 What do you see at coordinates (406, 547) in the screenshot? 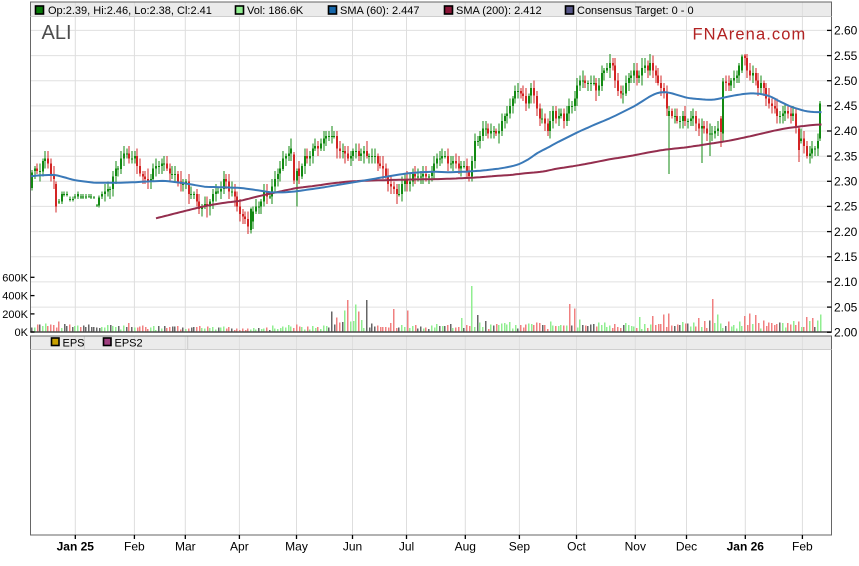
I see `svg-text: Jul` at bounding box center [406, 547].